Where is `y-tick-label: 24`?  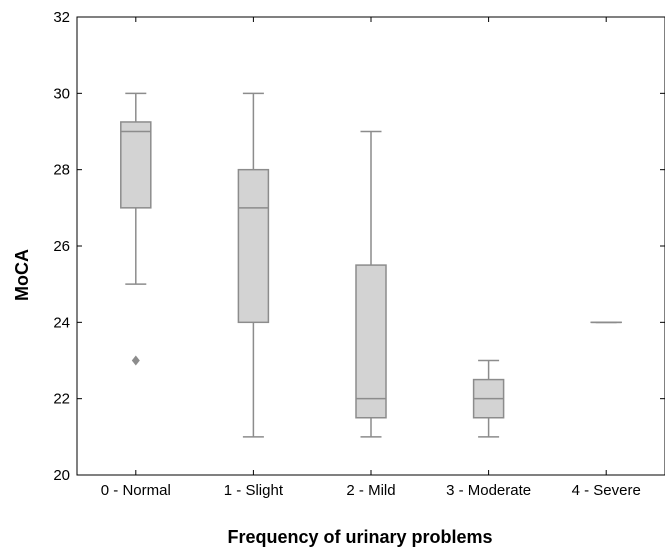
y-tick-label: 24 is located at coordinates (61, 322).